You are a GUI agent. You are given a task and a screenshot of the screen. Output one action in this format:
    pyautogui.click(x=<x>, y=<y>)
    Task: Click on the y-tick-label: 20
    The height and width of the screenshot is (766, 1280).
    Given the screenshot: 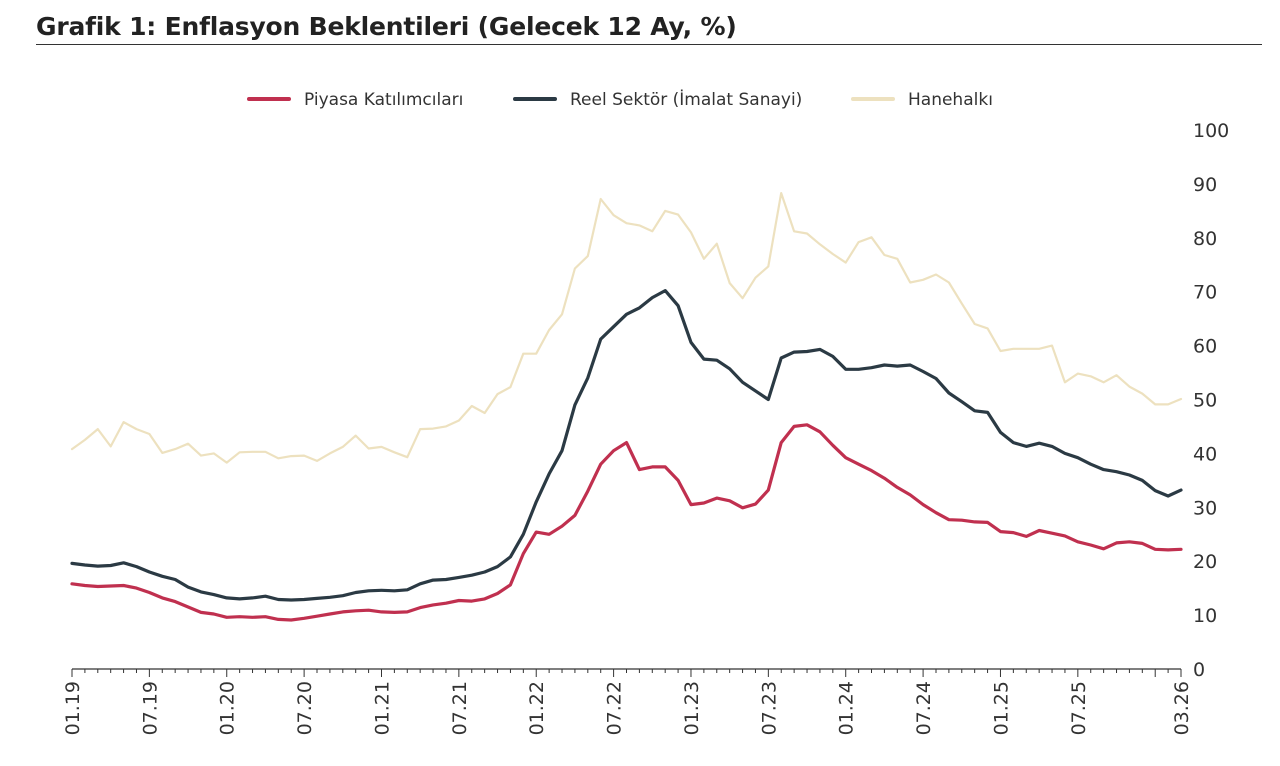 What is the action you would take?
    pyautogui.click(x=1205, y=562)
    